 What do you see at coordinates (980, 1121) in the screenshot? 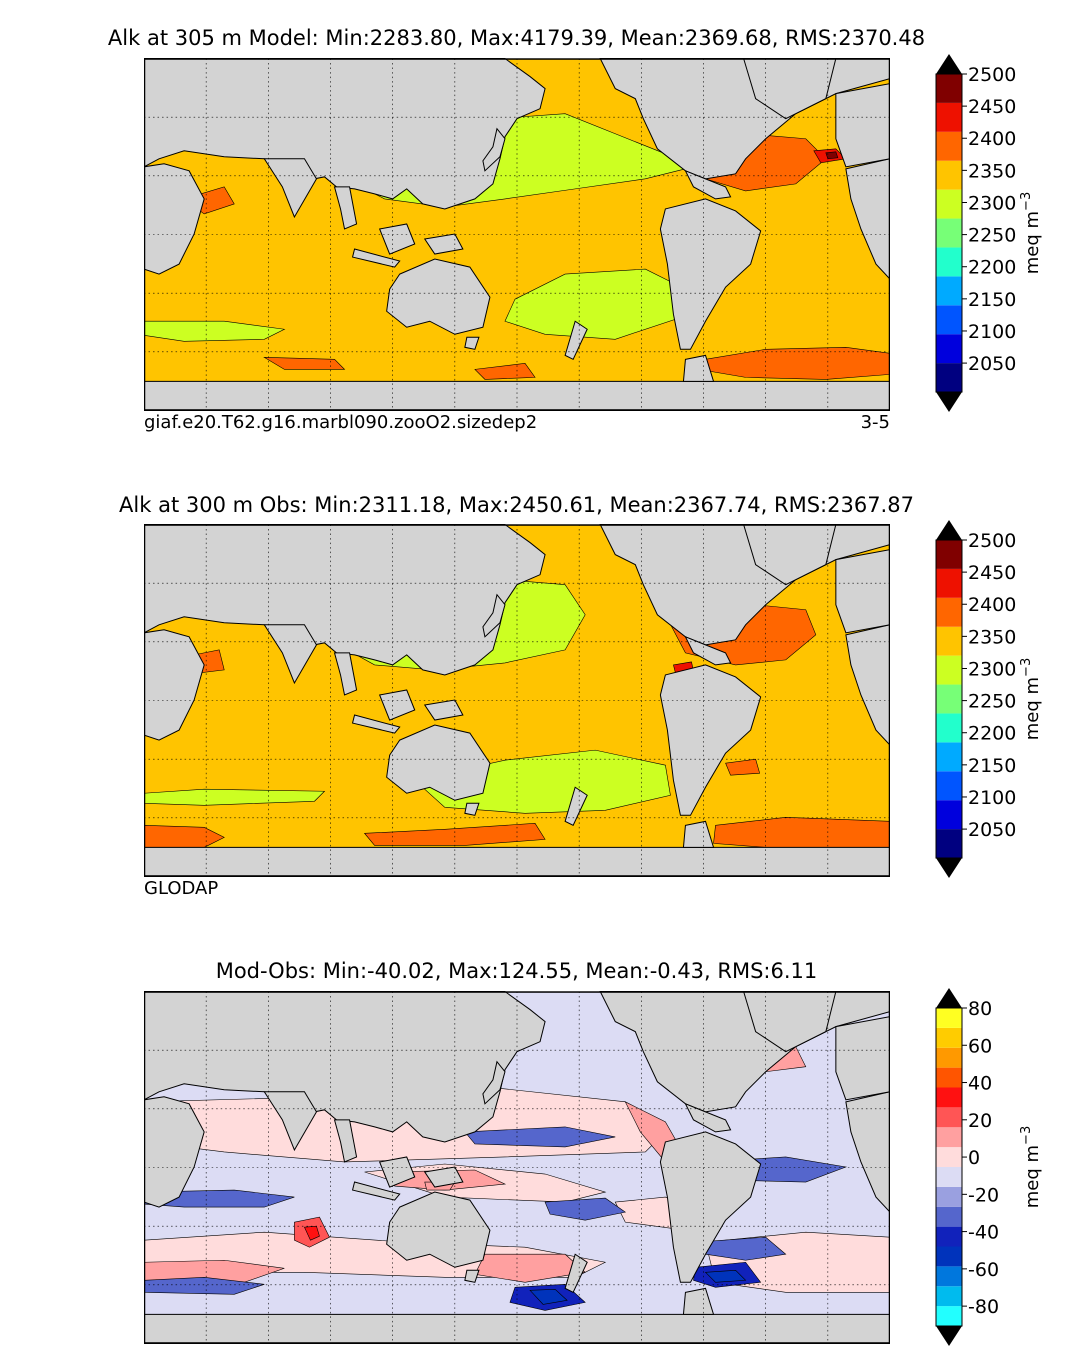
I see `colorbar-tick-label: 20` at bounding box center [980, 1121].